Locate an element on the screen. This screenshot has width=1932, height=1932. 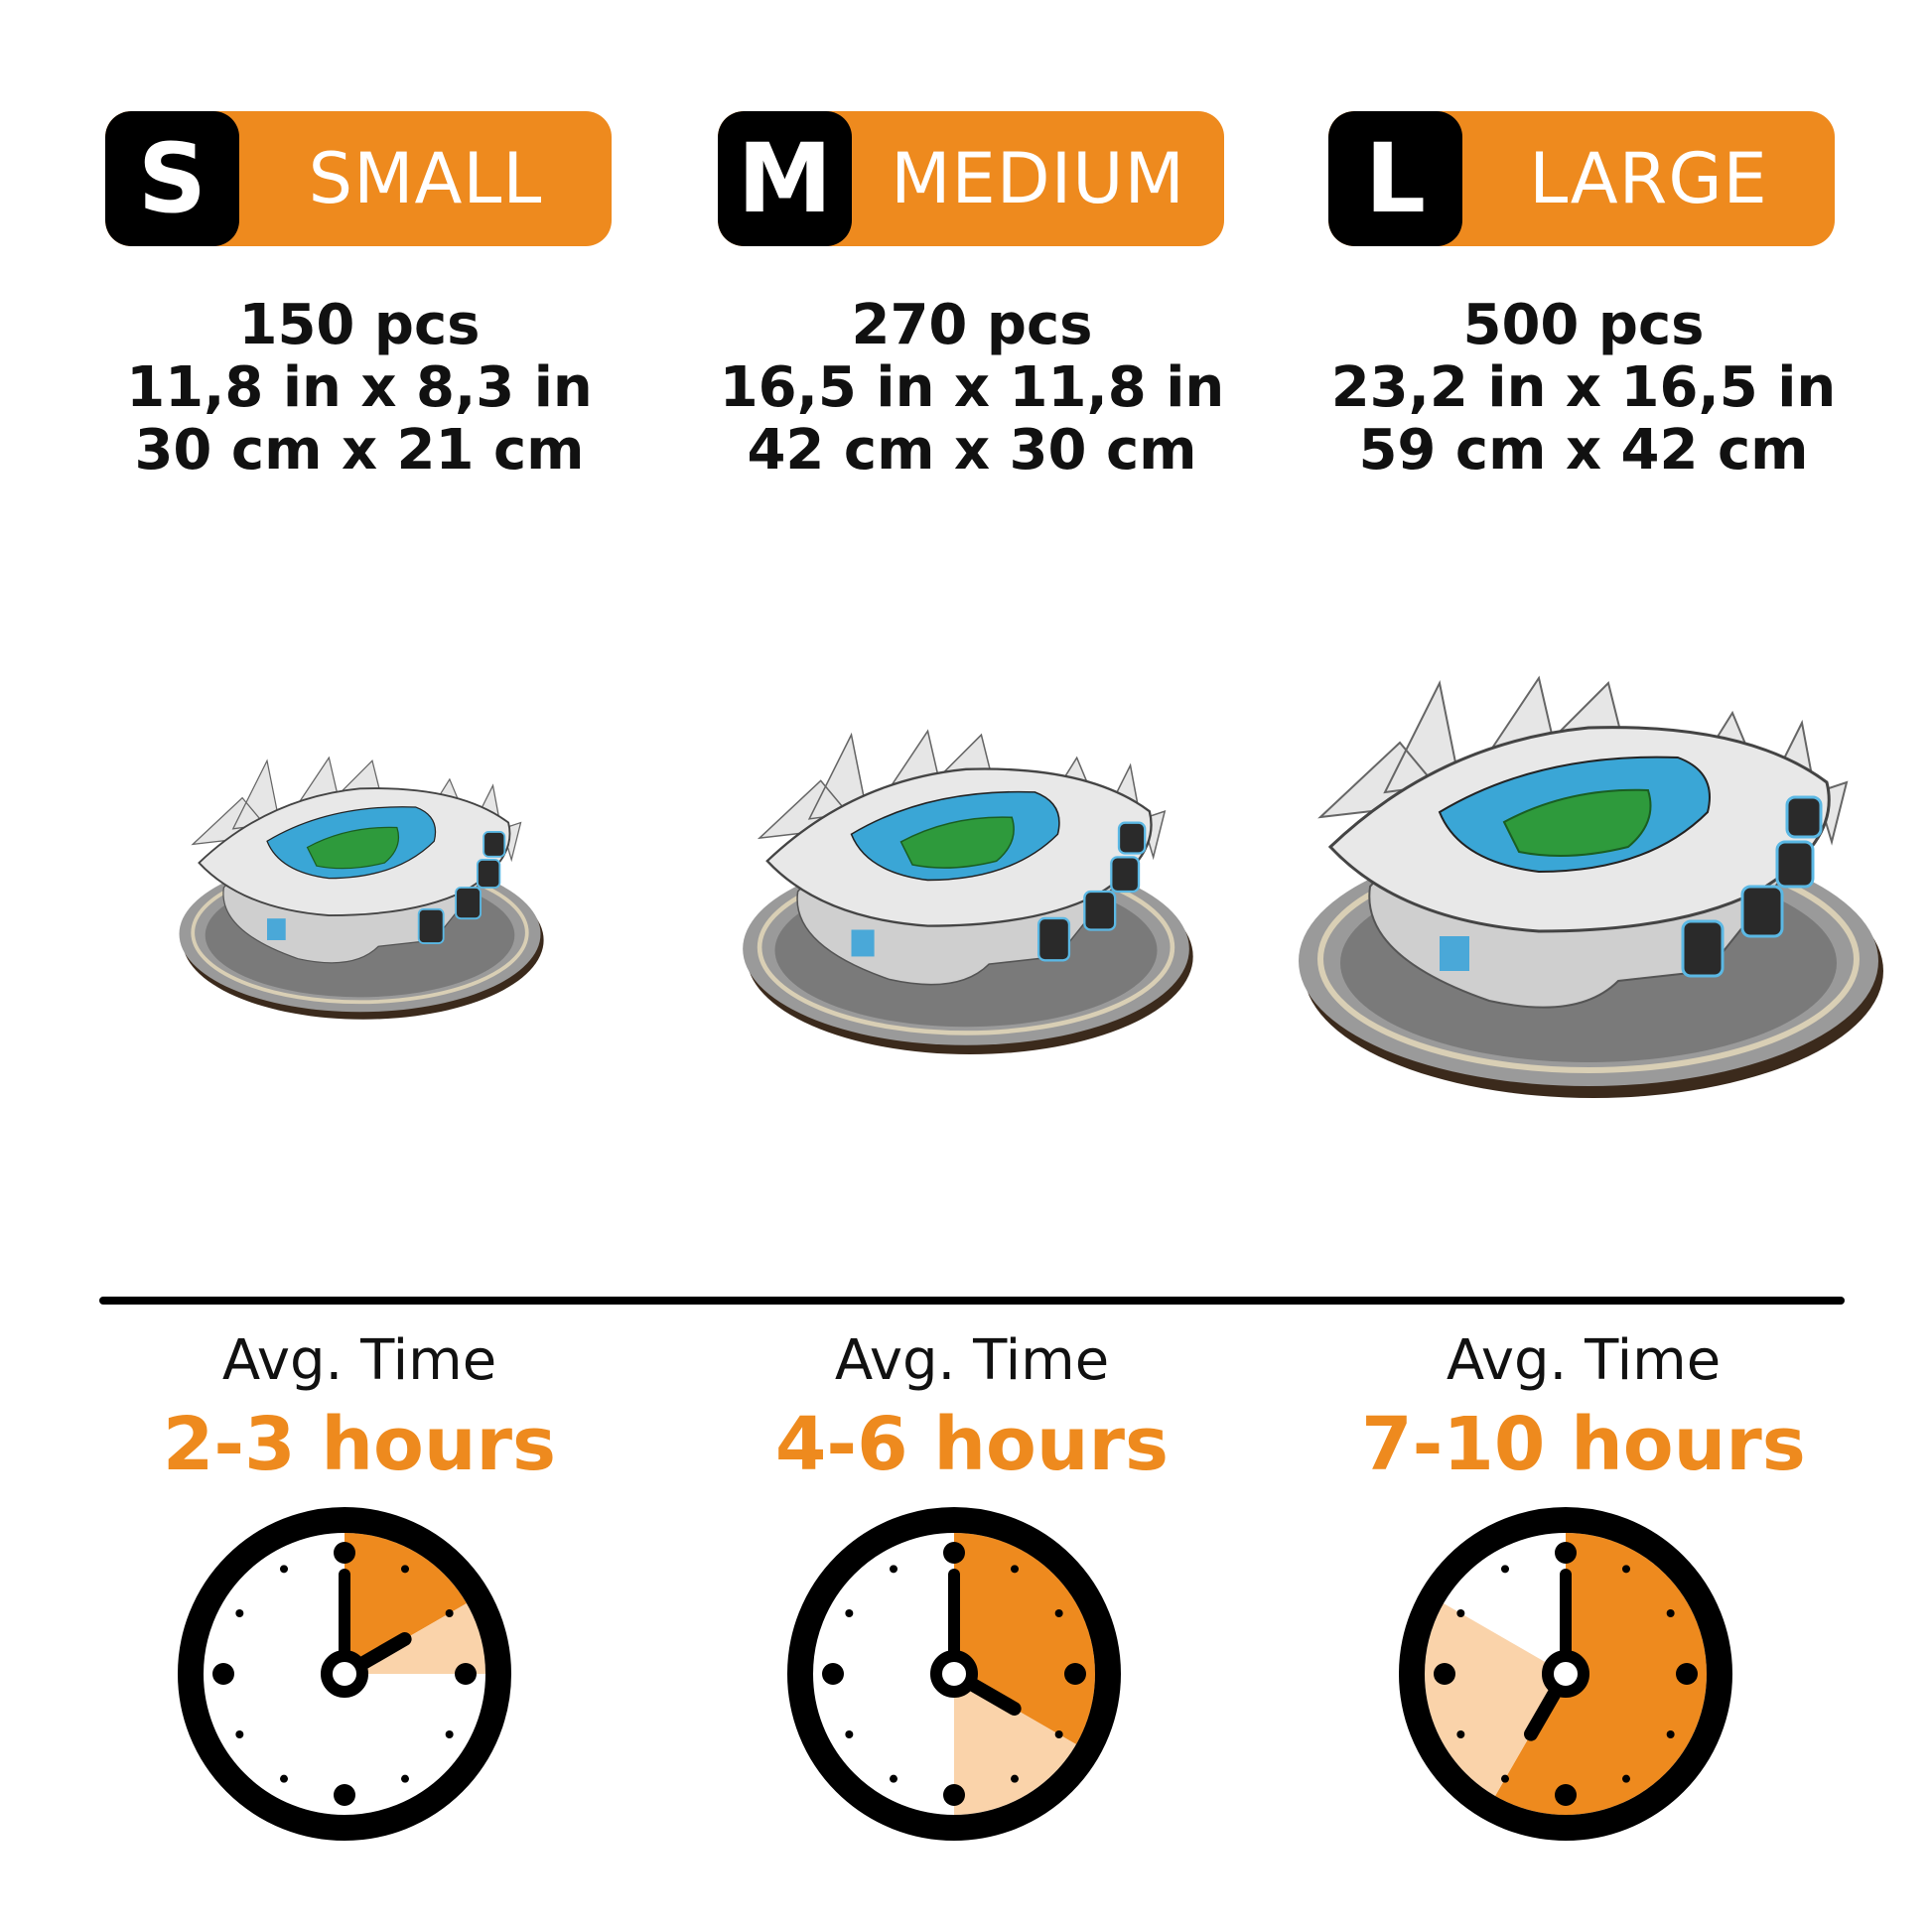
size-inches: 16,5 in x 11,8 in is located at coordinates (972, 387).